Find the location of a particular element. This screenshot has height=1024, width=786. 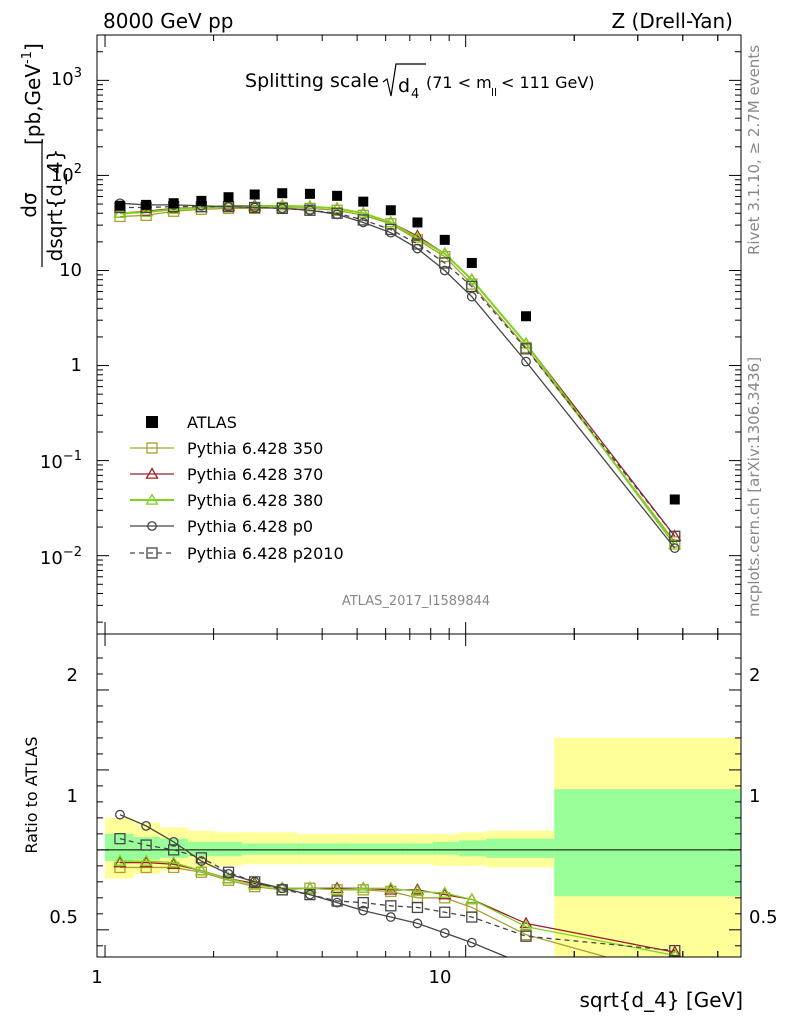

main-ylabel: dσ dsqrt{d_4} [pb,GeV-1] is located at coordinates (42, 155).